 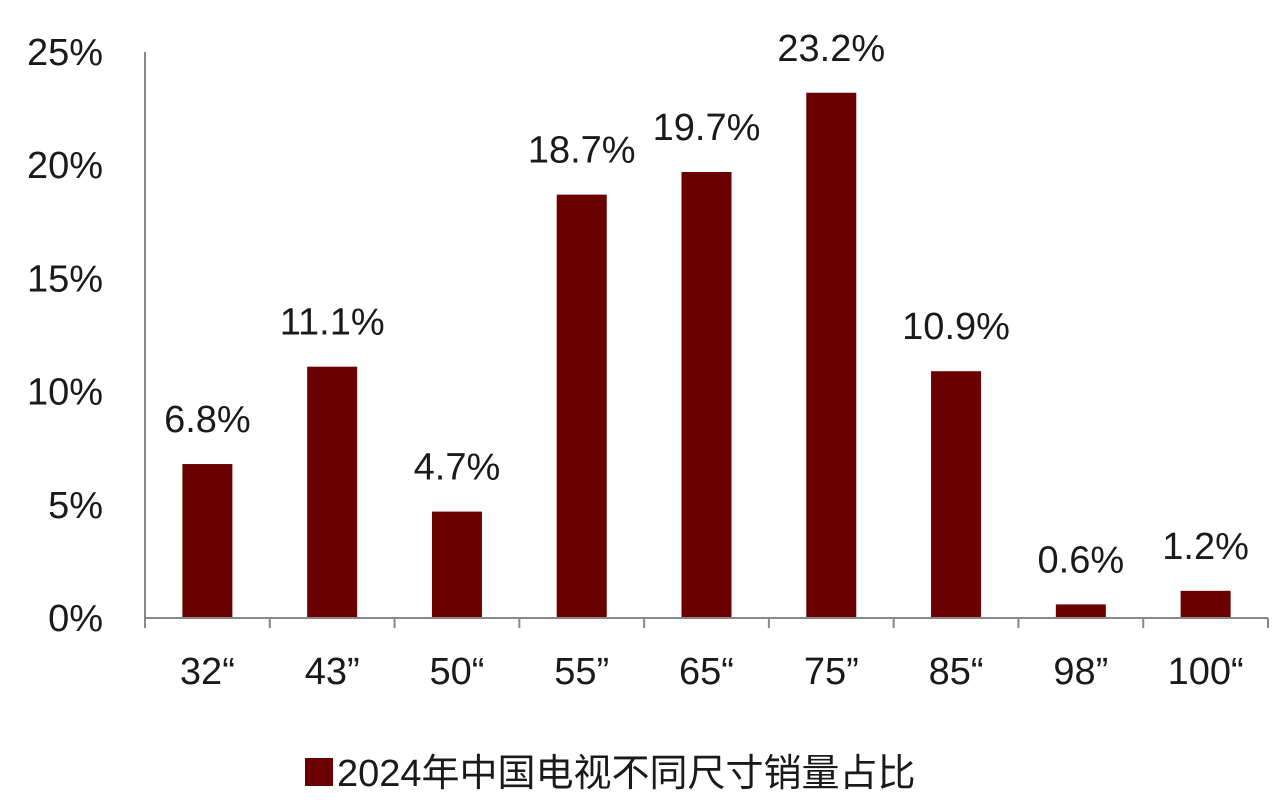 I want to click on y-tick-label: 10%, so click(x=65, y=393).